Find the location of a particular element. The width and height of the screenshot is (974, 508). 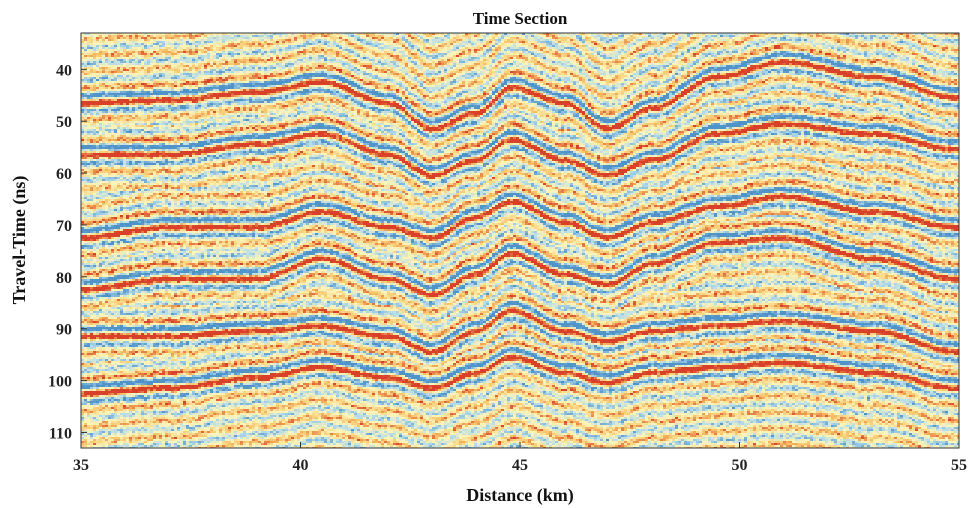

chart-title: Time Section is located at coordinates (520, 18).